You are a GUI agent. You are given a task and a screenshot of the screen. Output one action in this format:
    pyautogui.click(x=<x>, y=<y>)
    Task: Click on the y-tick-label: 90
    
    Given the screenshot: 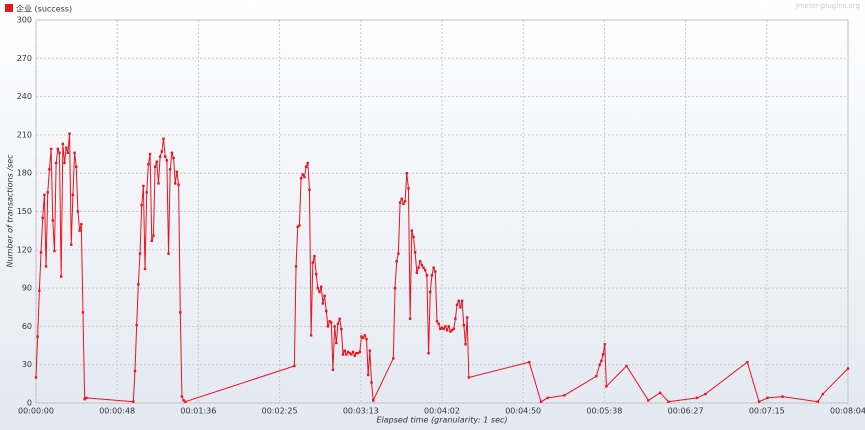 What is the action you would take?
    pyautogui.click(x=27, y=288)
    